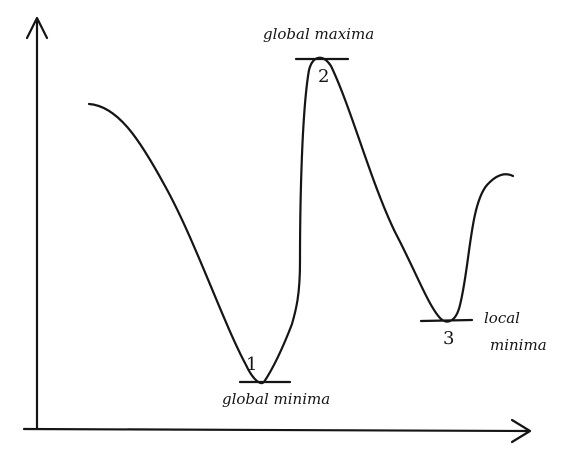 The image size is (583, 466). Describe the element at coordinates (318, 34) in the screenshot. I see `global-maxima-label: global maxima` at that location.